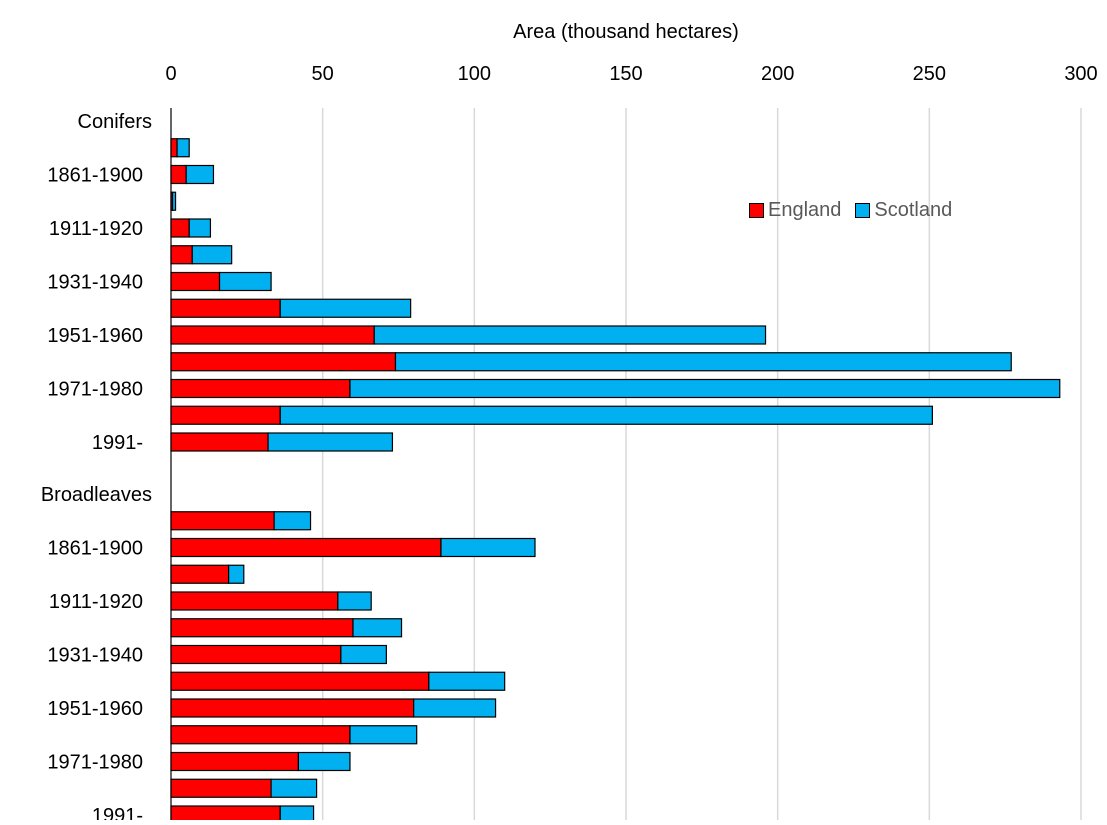 This screenshot has height=825, width=1107. Describe the element at coordinates (863, 210) in the screenshot. I see `legend-swatch-scotland` at that location.